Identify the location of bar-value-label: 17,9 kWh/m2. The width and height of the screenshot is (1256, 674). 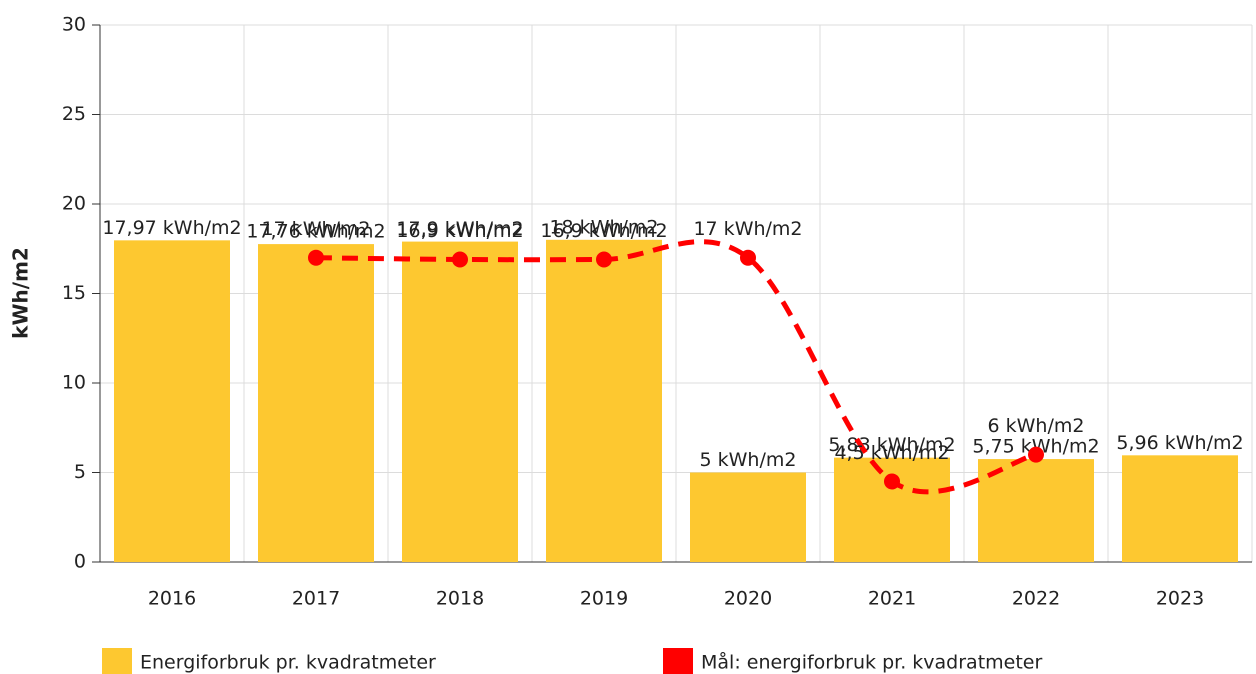
(459, 229).